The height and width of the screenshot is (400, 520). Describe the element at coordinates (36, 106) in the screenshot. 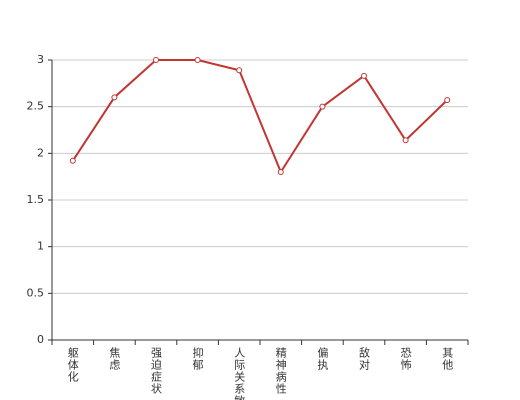

I see `y-tick-label: 2.5` at that location.